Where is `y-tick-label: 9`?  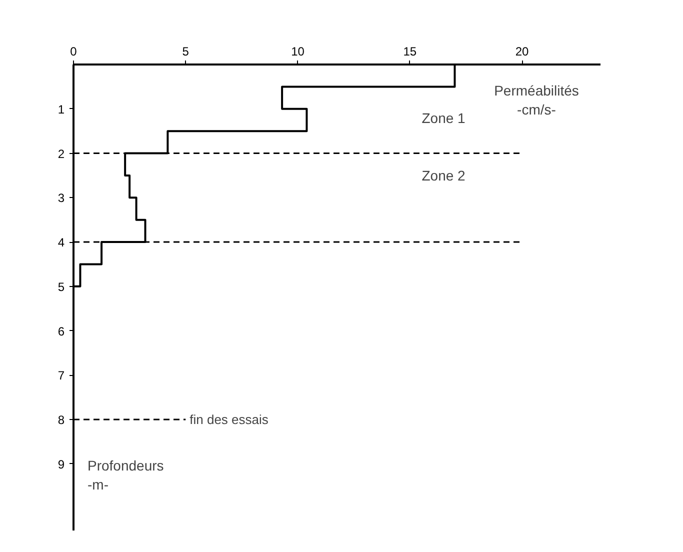 y-tick-label: 9 is located at coordinates (61, 464).